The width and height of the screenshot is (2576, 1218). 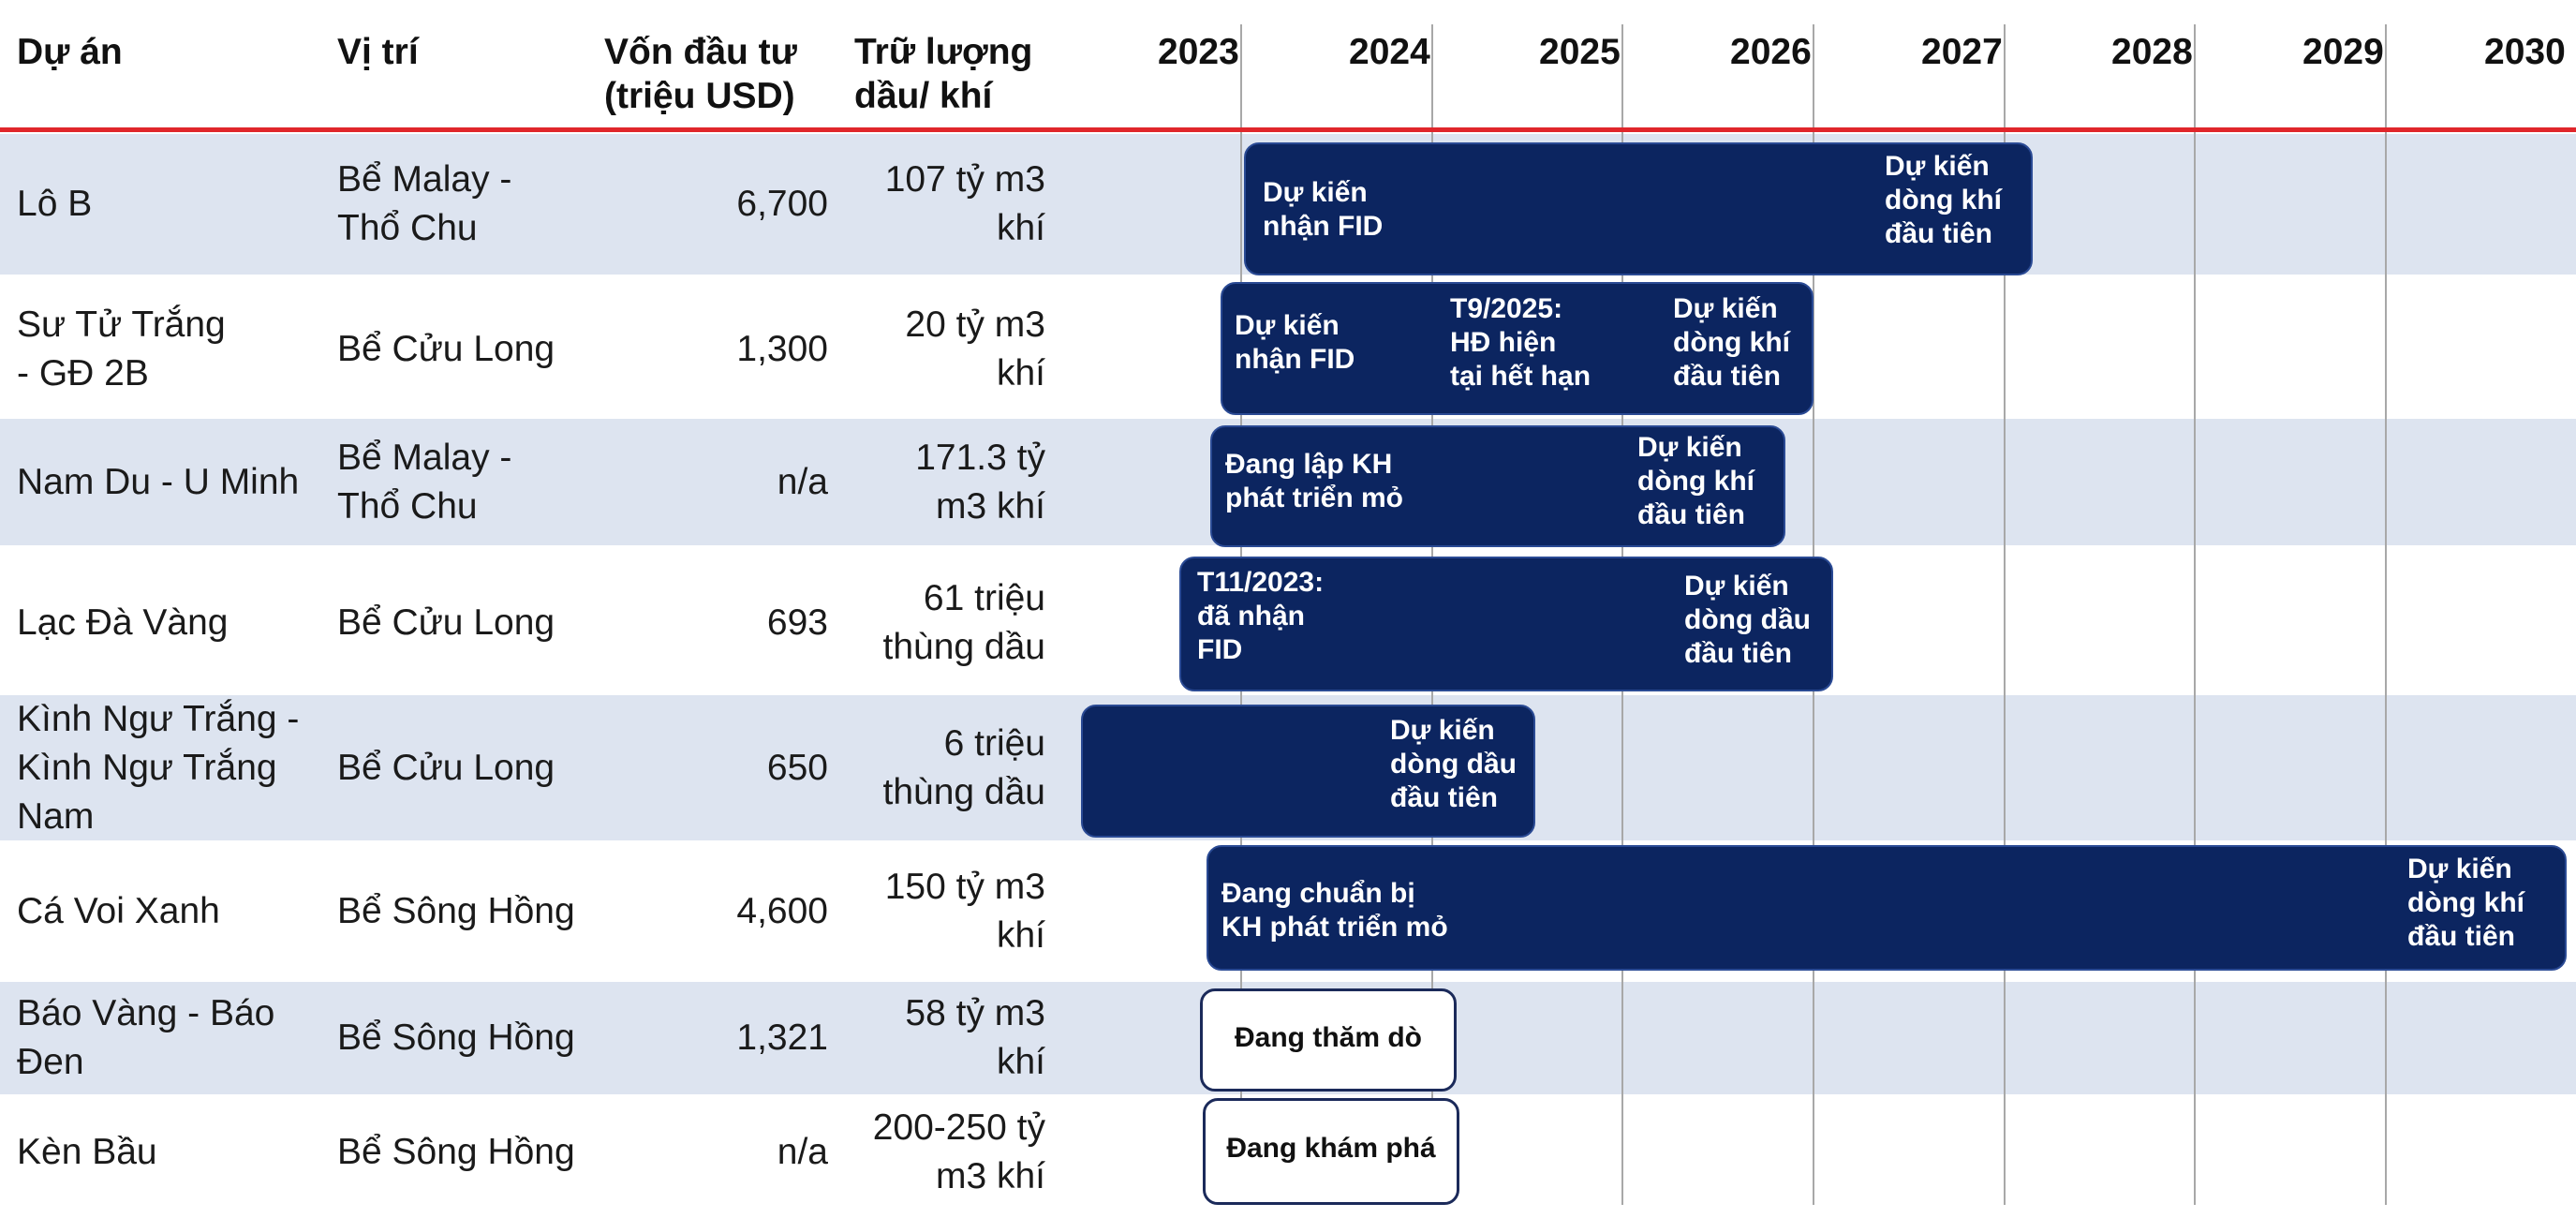 I want to click on row8-status-box, so click(x=1331, y=1152).